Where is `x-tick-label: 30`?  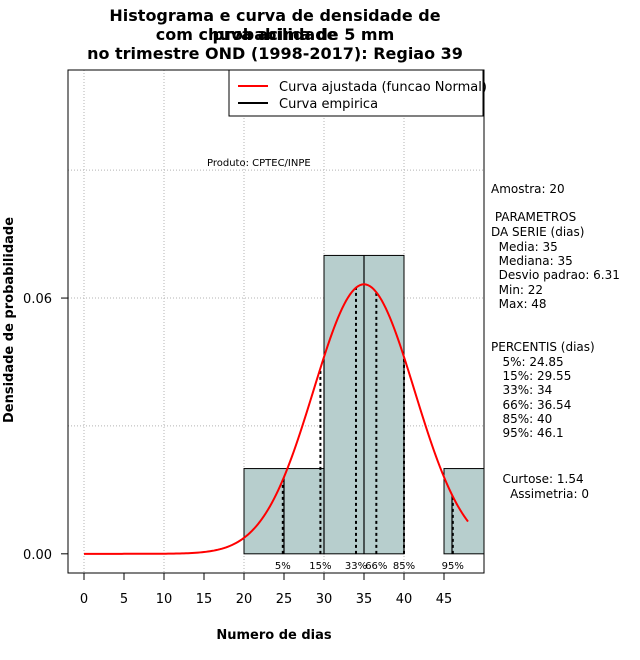 x-tick-label: 30 is located at coordinates (324, 599).